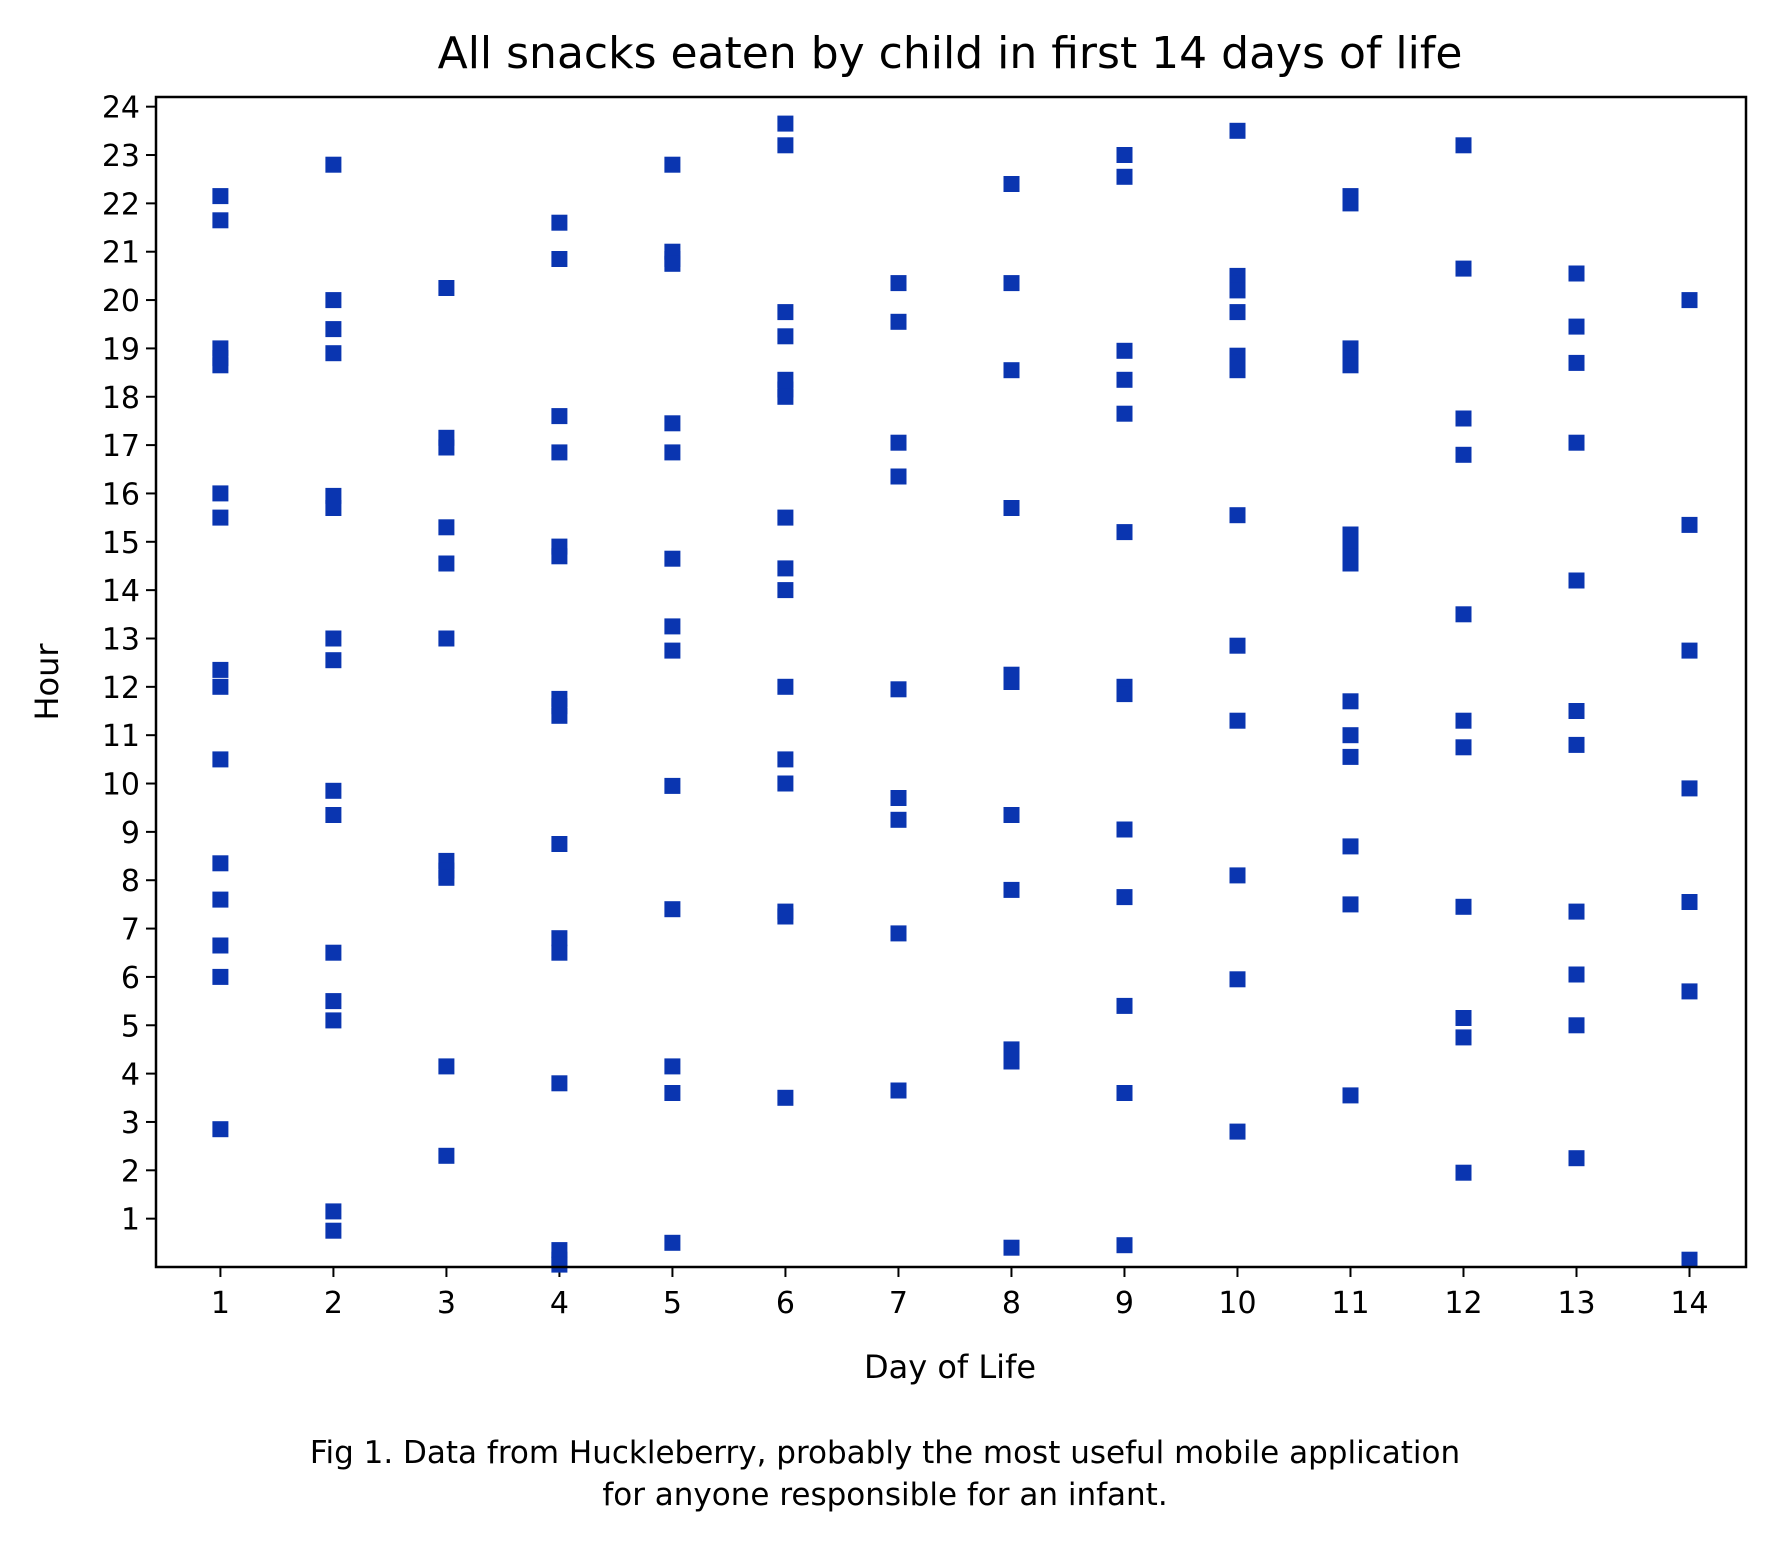 The image size is (1770, 1543). What do you see at coordinates (220, 1303) in the screenshot?
I see `x-tick-label: 1` at bounding box center [220, 1303].